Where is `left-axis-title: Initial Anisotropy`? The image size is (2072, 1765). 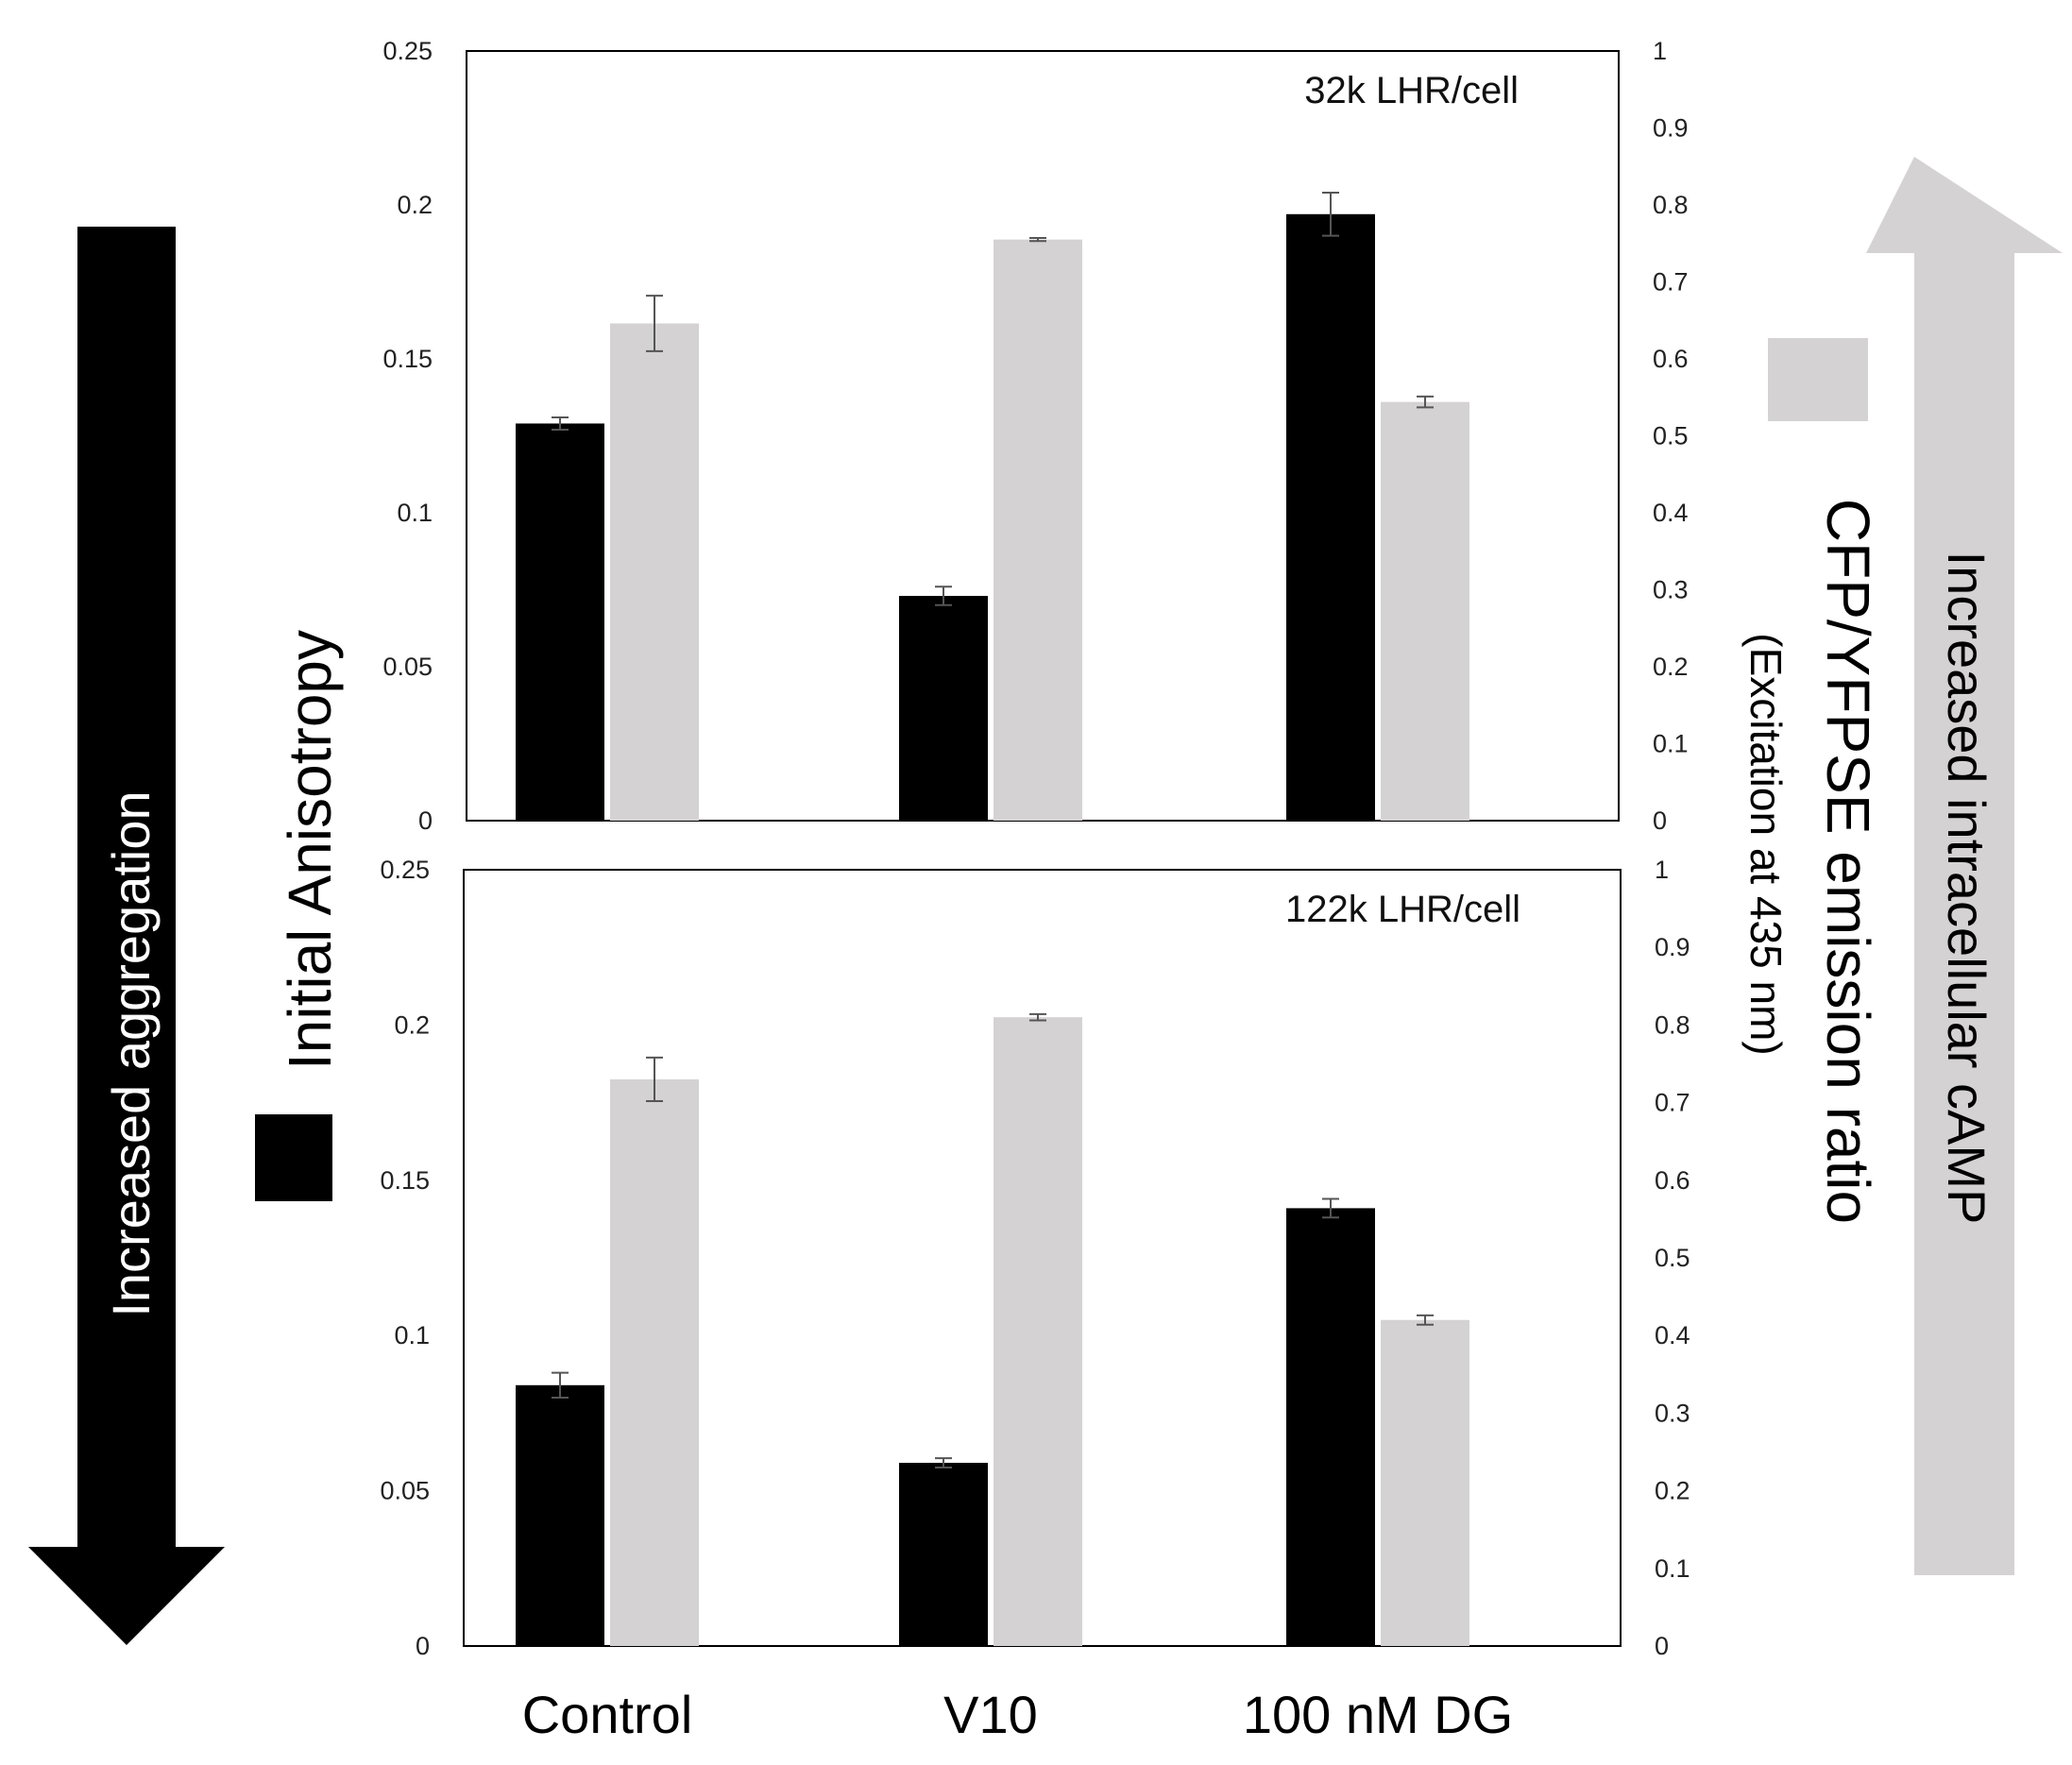 left-axis-title: Initial Anisotropy is located at coordinates (300, 915).